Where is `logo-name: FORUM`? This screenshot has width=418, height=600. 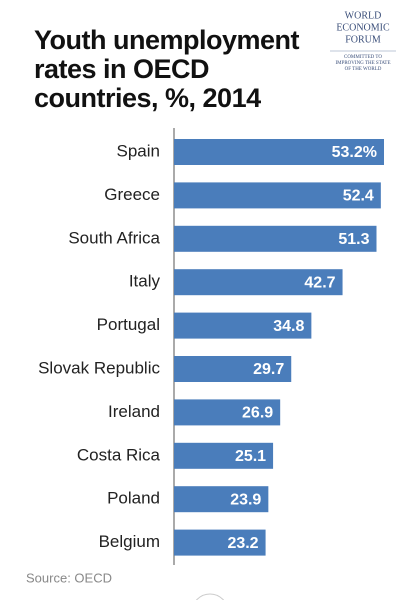
logo-name: FORUM is located at coordinates (363, 39).